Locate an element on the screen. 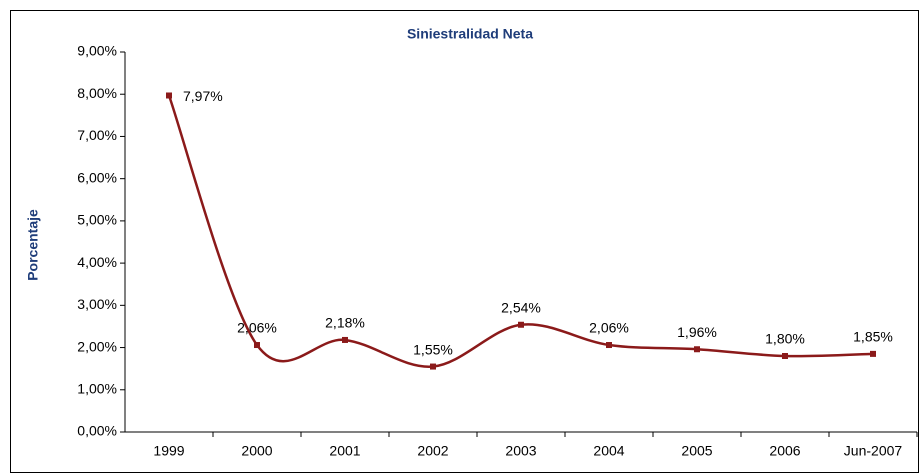 The width and height of the screenshot is (922, 476). x-tick-label: 2001 is located at coordinates (344, 451).